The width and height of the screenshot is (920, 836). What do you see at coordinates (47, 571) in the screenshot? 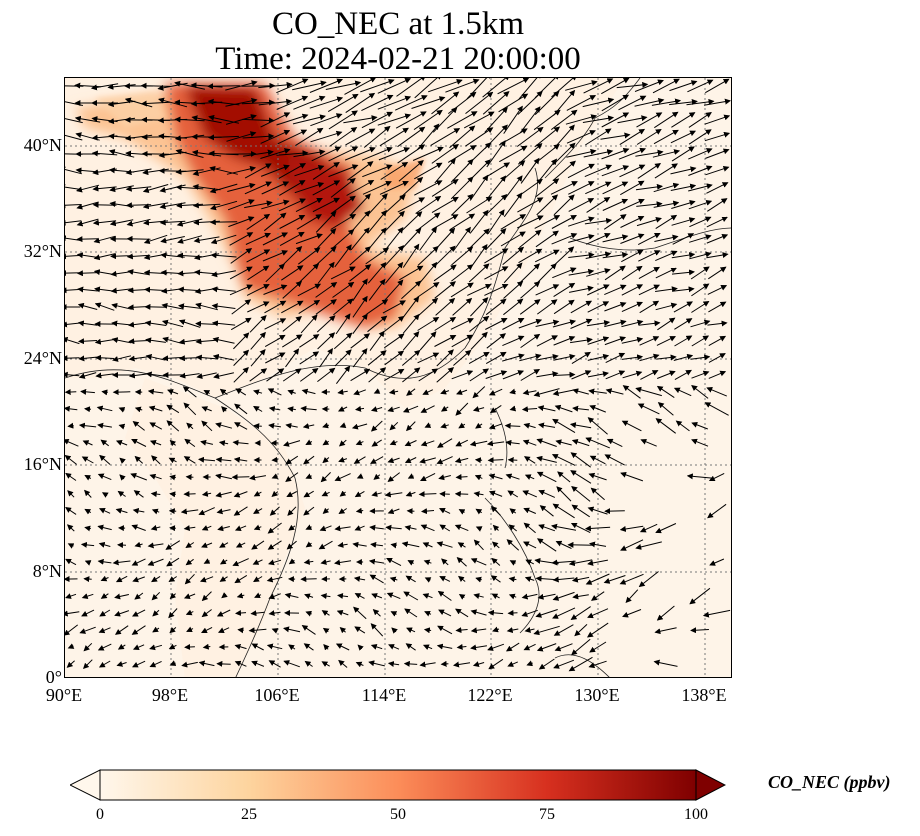
I see `lat-label-8n: 8°N` at bounding box center [47, 571].